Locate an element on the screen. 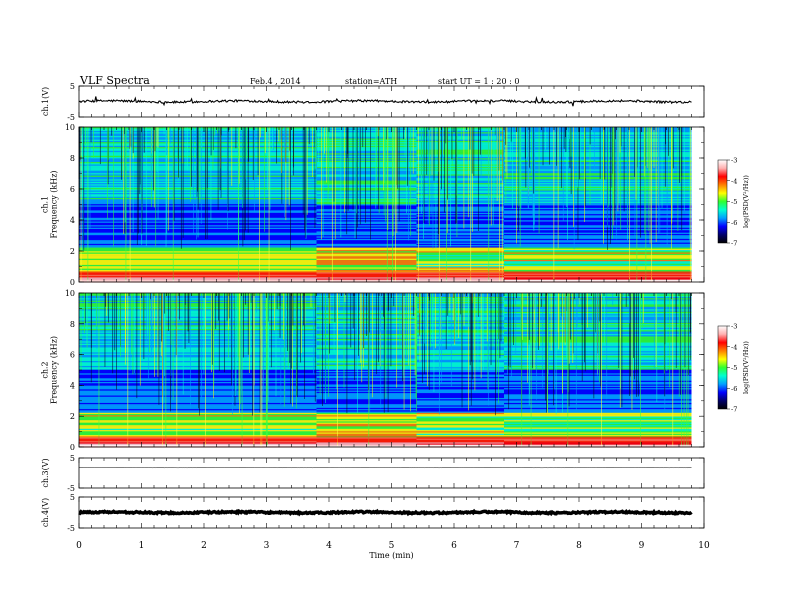 The image size is (792, 612). x-tick-label: 6 is located at coordinates (454, 546).